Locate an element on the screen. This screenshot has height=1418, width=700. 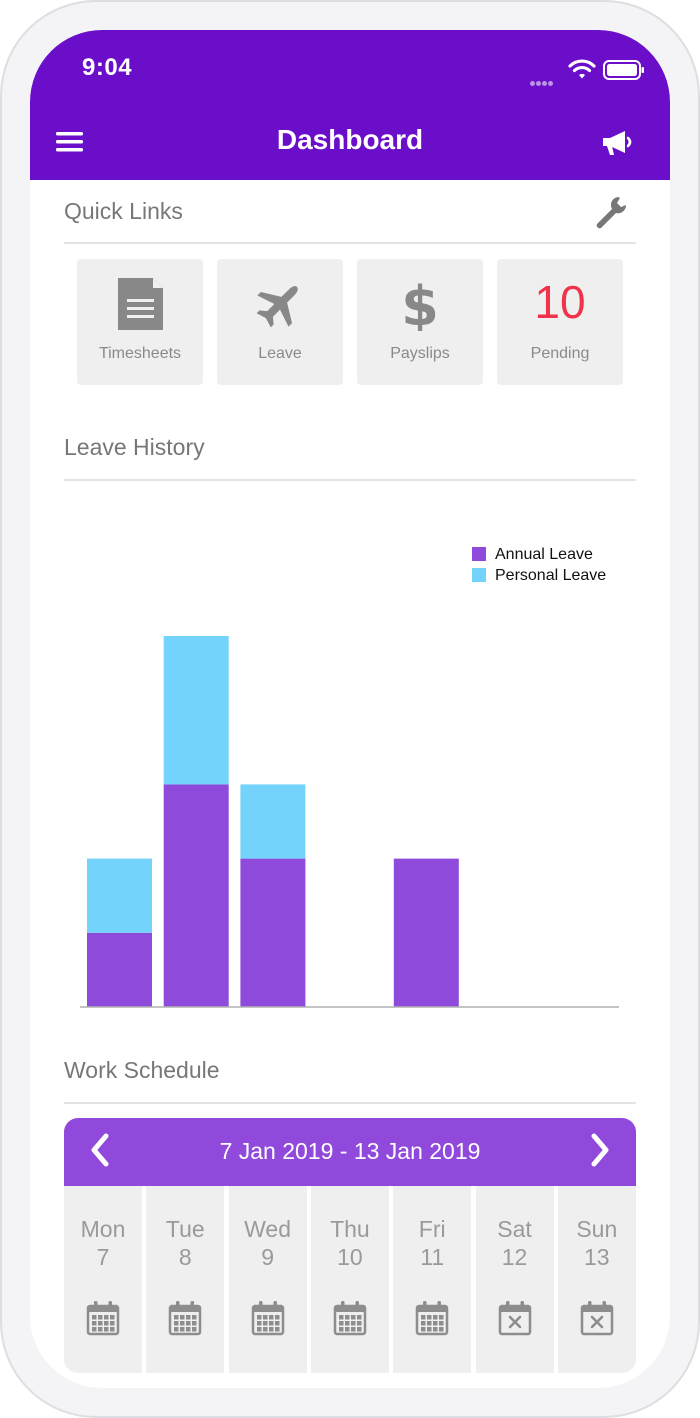
megaphone-icon is located at coordinates (617, 143).